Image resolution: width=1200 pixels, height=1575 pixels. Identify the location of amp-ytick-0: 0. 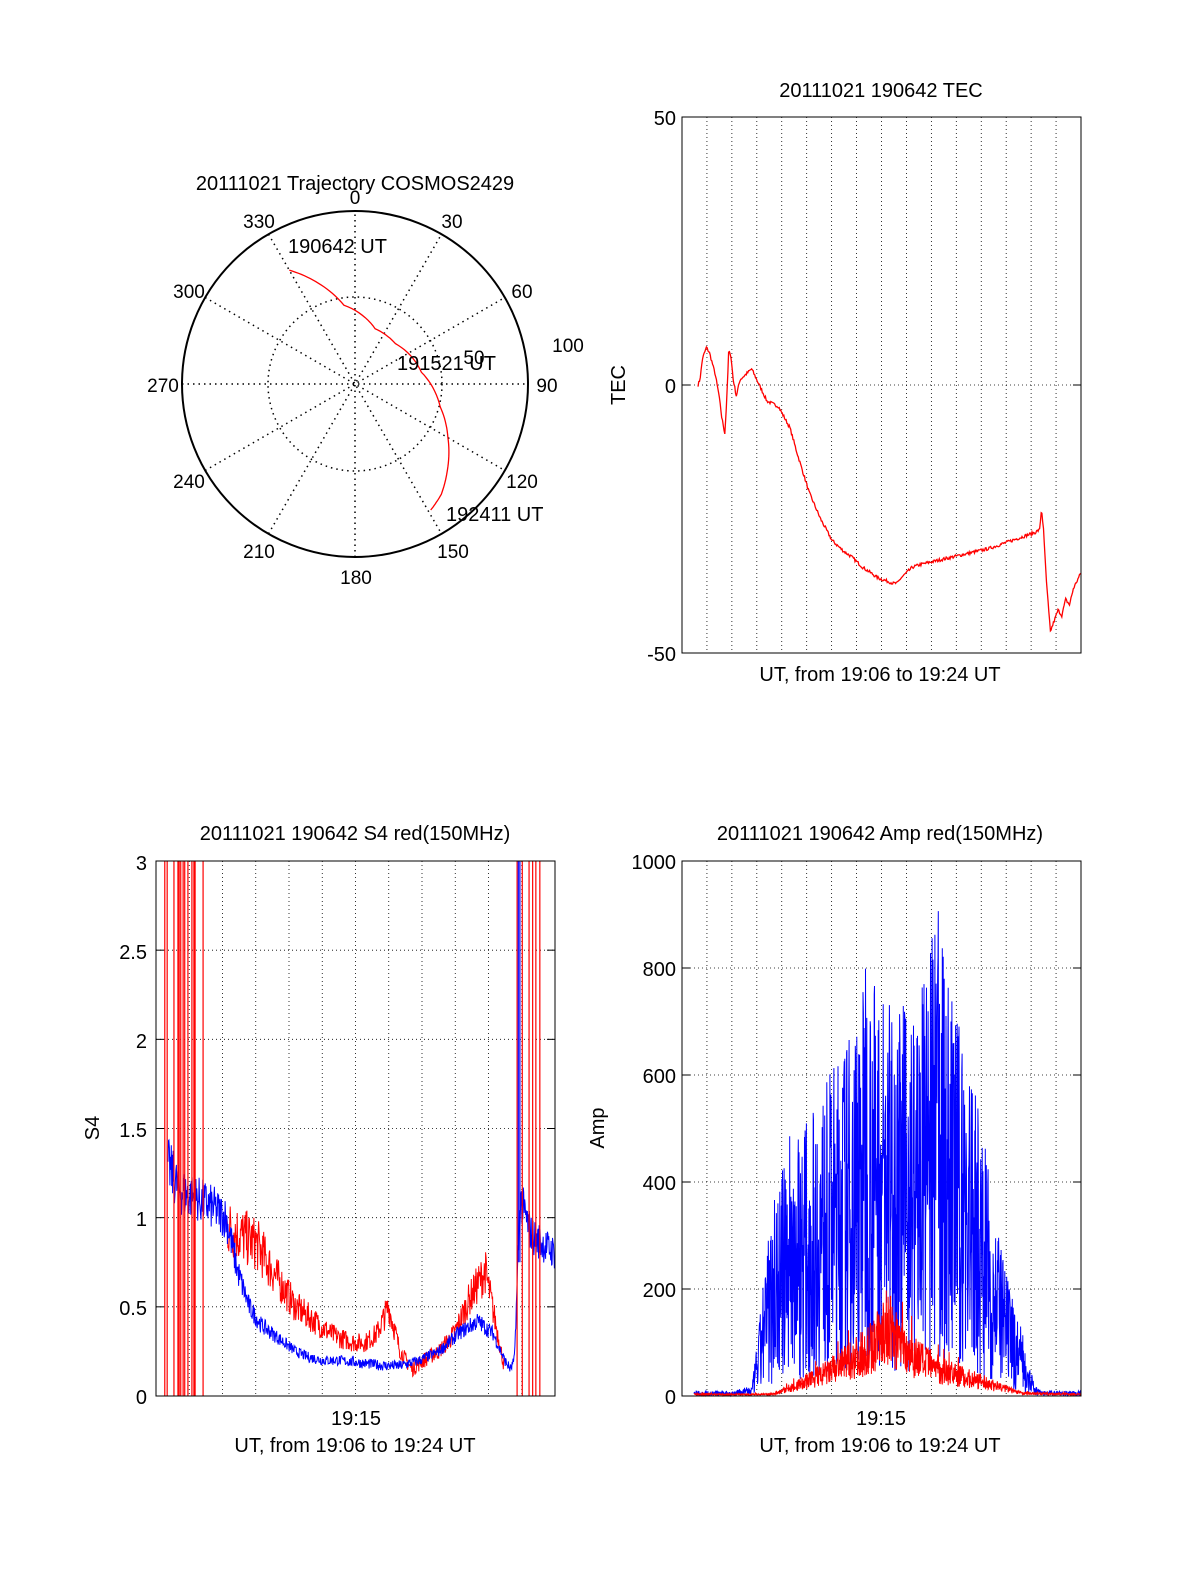
(670, 1398).